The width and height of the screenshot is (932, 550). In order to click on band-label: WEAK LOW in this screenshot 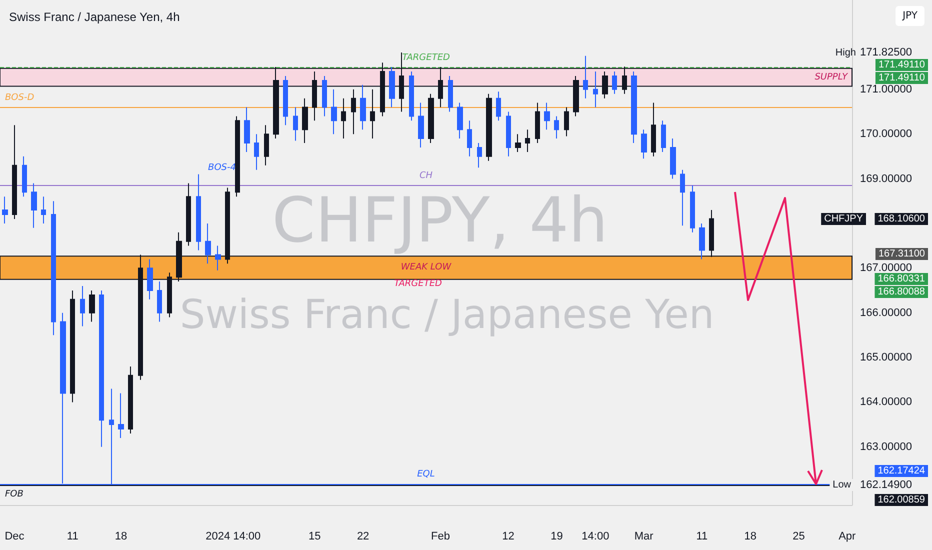, I will do `click(426, 267)`.